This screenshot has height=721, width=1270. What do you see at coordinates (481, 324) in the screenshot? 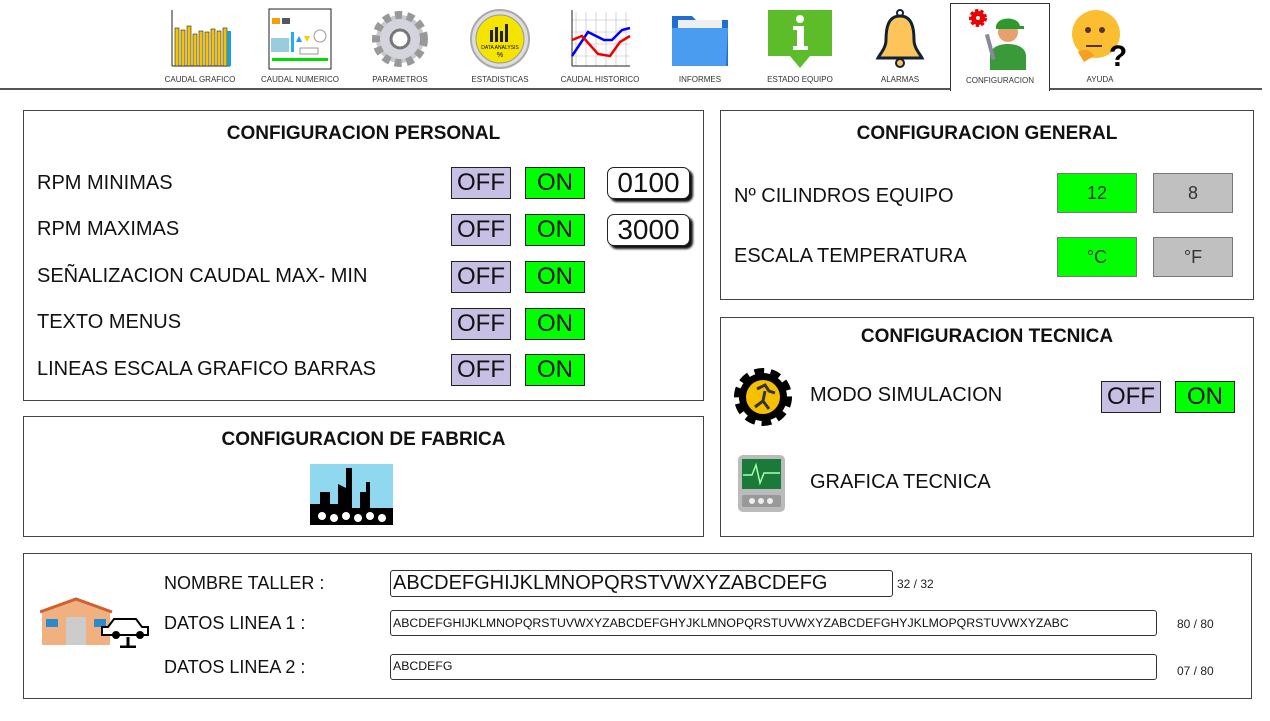
I see `texto-menus-off-button: OFF` at bounding box center [481, 324].